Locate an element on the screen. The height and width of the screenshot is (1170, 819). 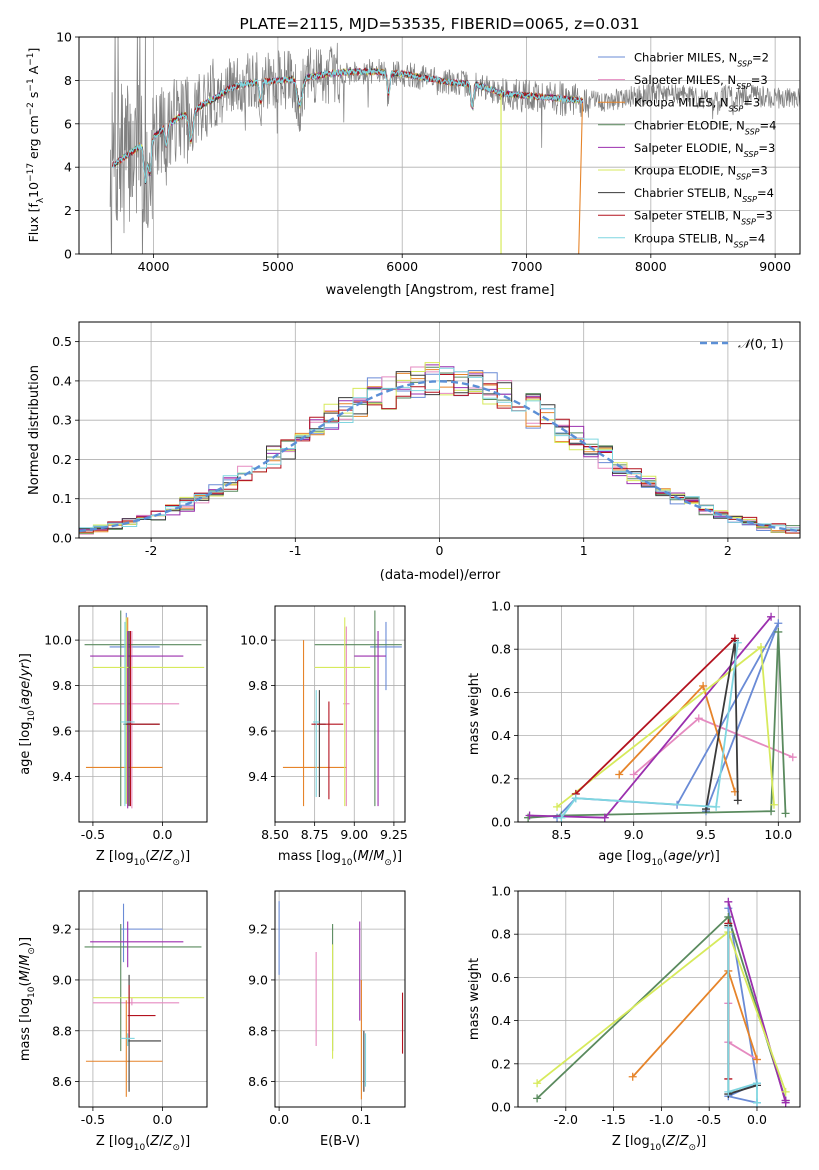
axis-label: E(B-V) is located at coordinates (340, 1141).